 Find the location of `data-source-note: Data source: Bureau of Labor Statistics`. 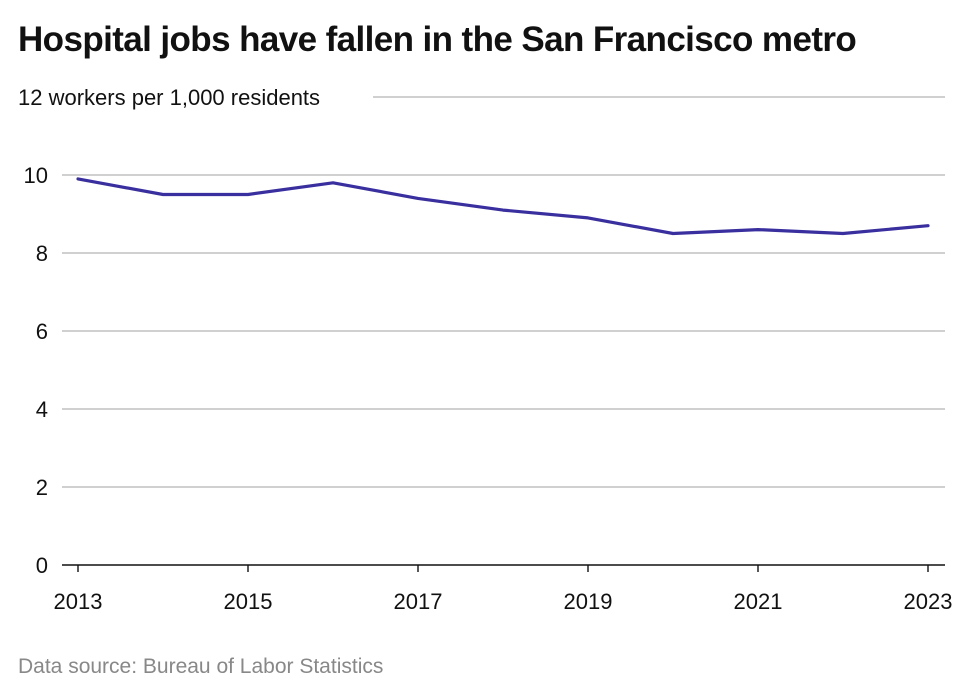

data-source-note: Data source: Bureau of Labor Statistics is located at coordinates (201, 666).